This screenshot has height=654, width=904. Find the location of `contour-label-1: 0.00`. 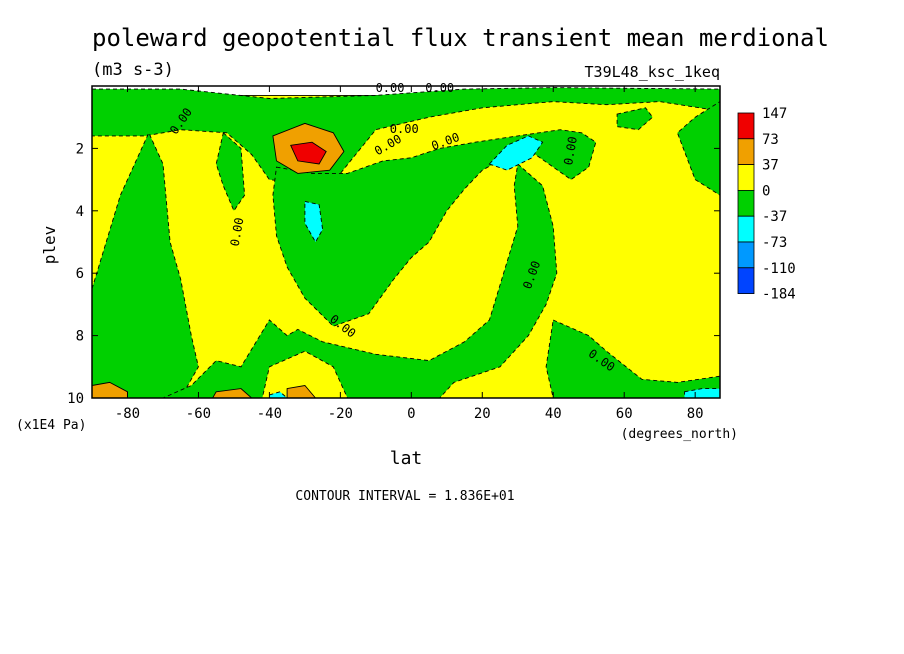

contour-label-1: 0.00 is located at coordinates (237, 231).